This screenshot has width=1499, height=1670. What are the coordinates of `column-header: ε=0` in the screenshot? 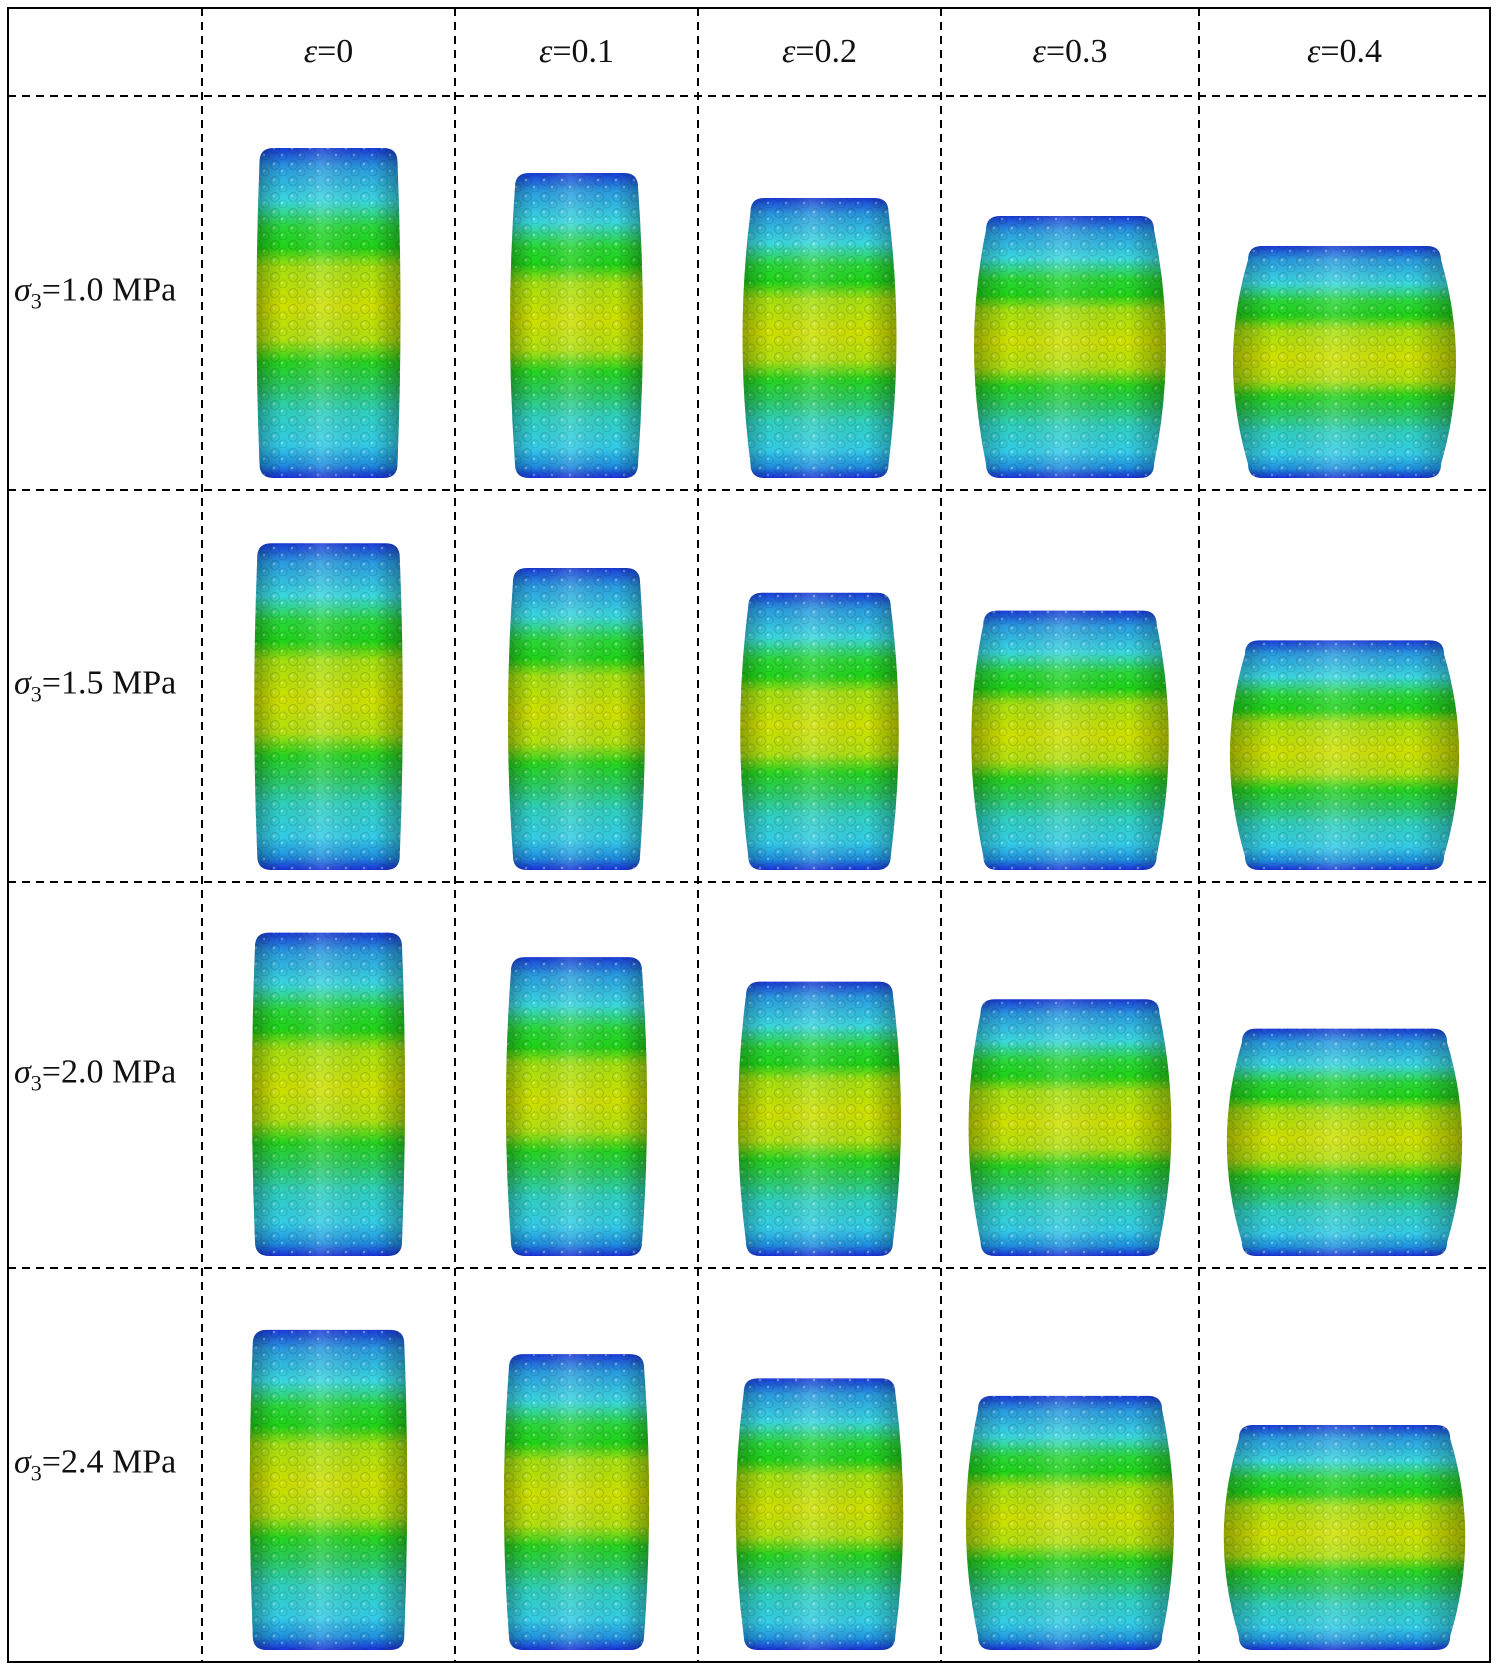 It's located at (329, 52).